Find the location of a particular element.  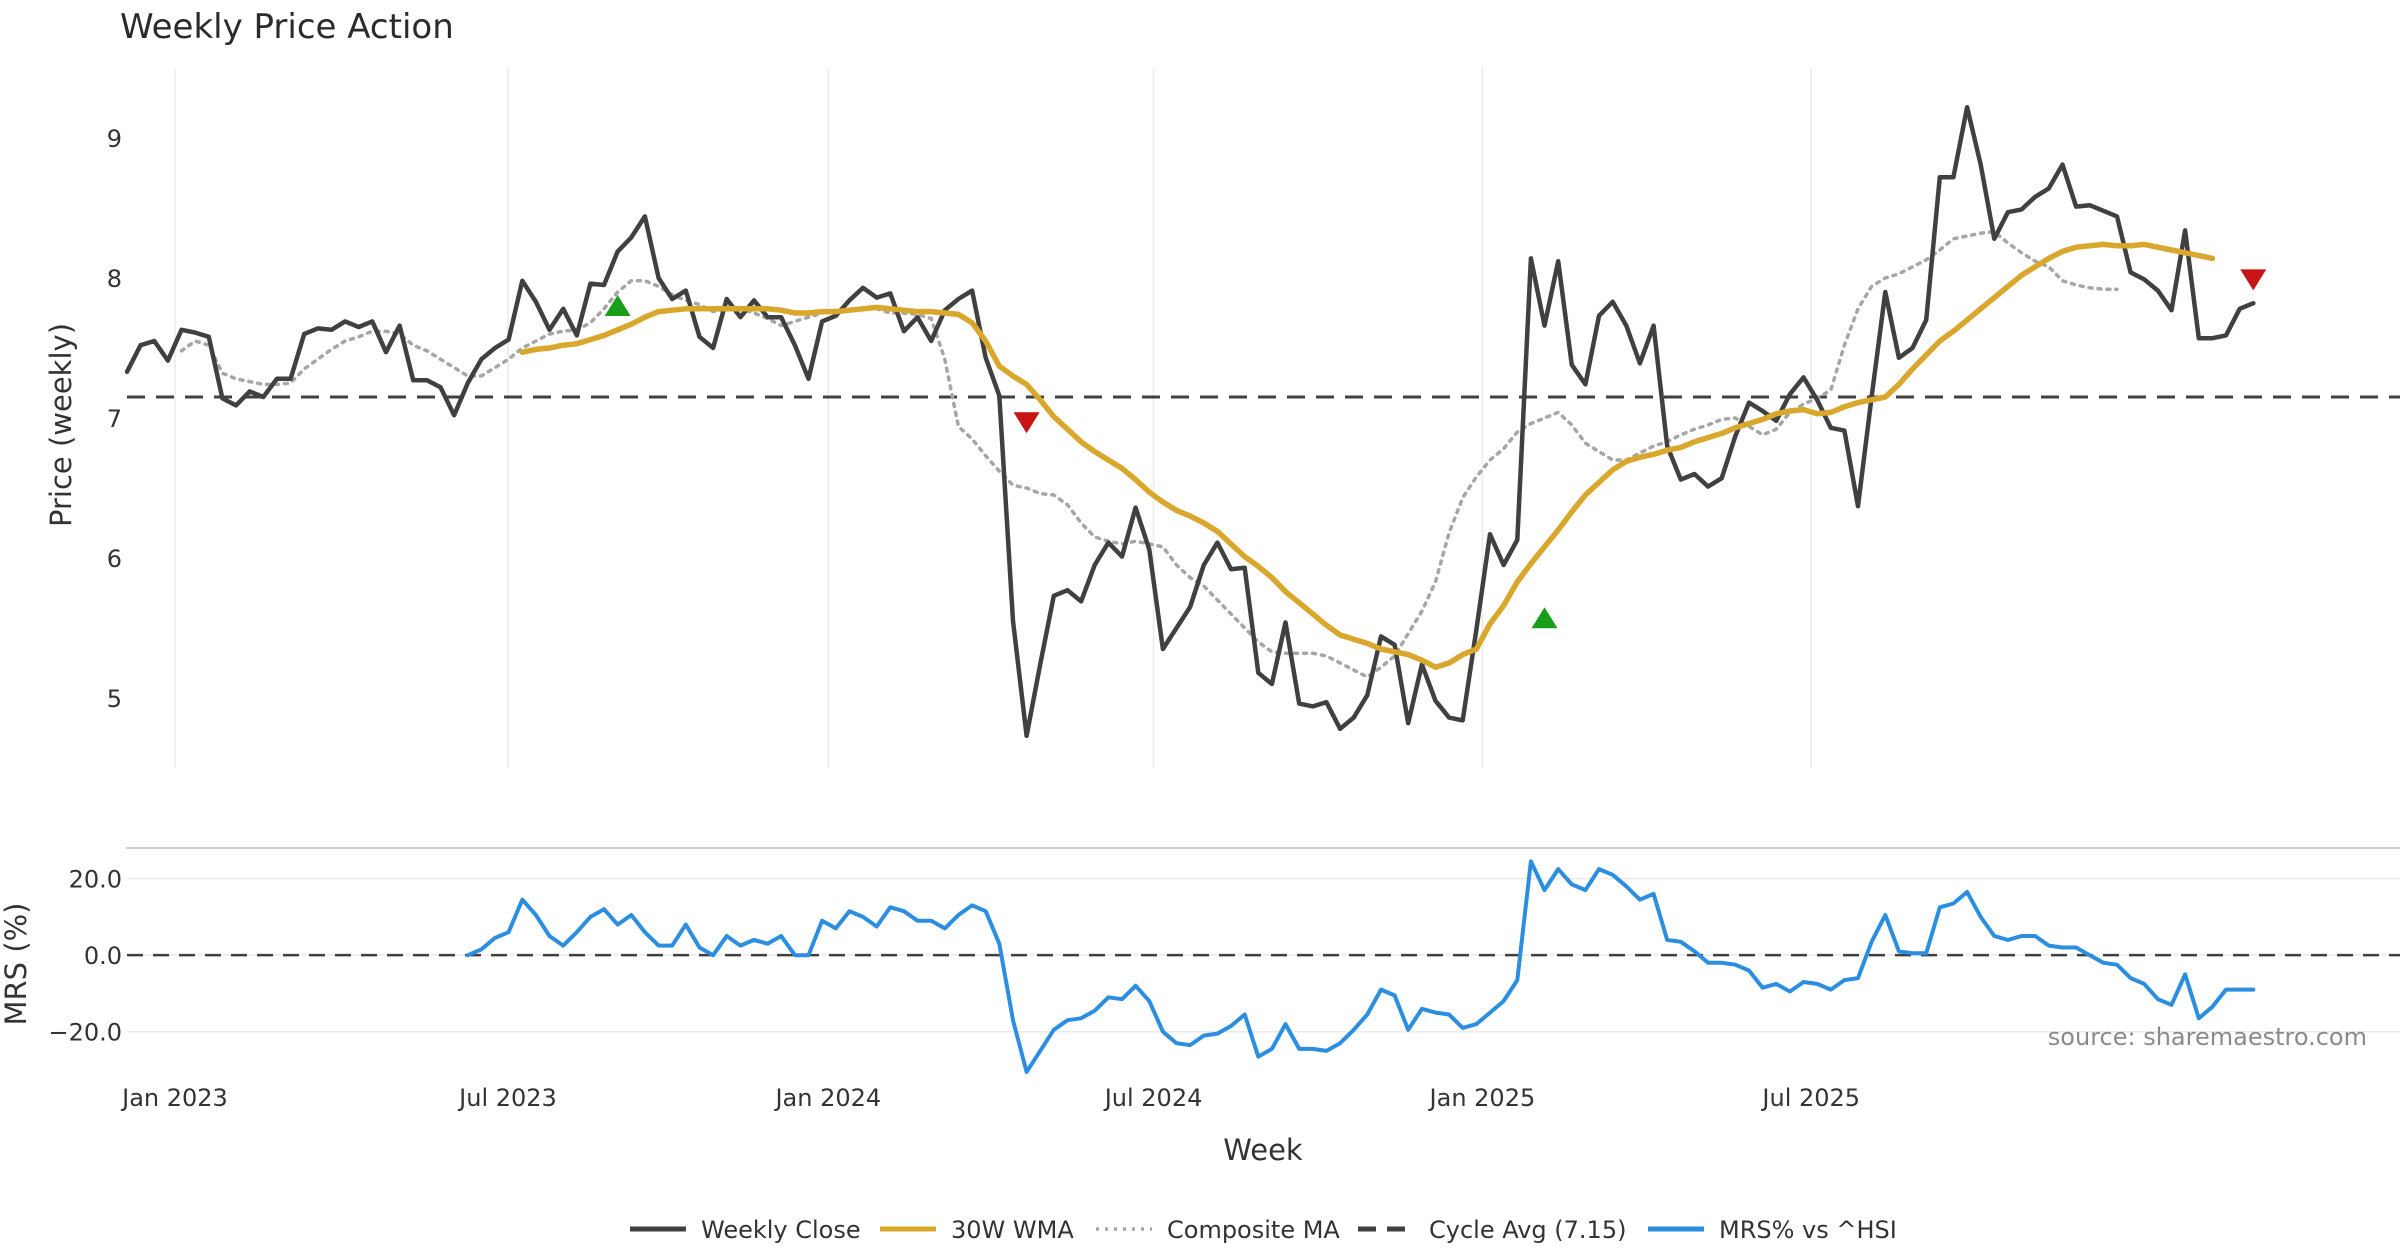

legend-label: Weekly Close is located at coordinates (781, 1230).